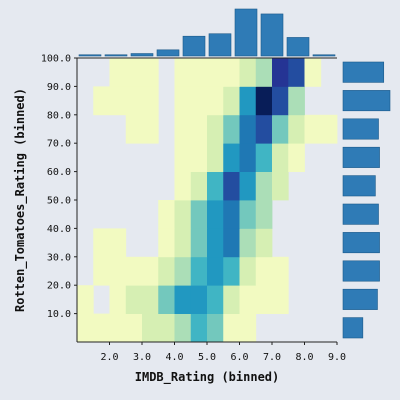  Describe the element at coordinates (223, 352) in the screenshot. I see `x-axis-ticks: 2.0 3.0 4.0 5.0 6.0 7.0 8.0 9.0` at that location.